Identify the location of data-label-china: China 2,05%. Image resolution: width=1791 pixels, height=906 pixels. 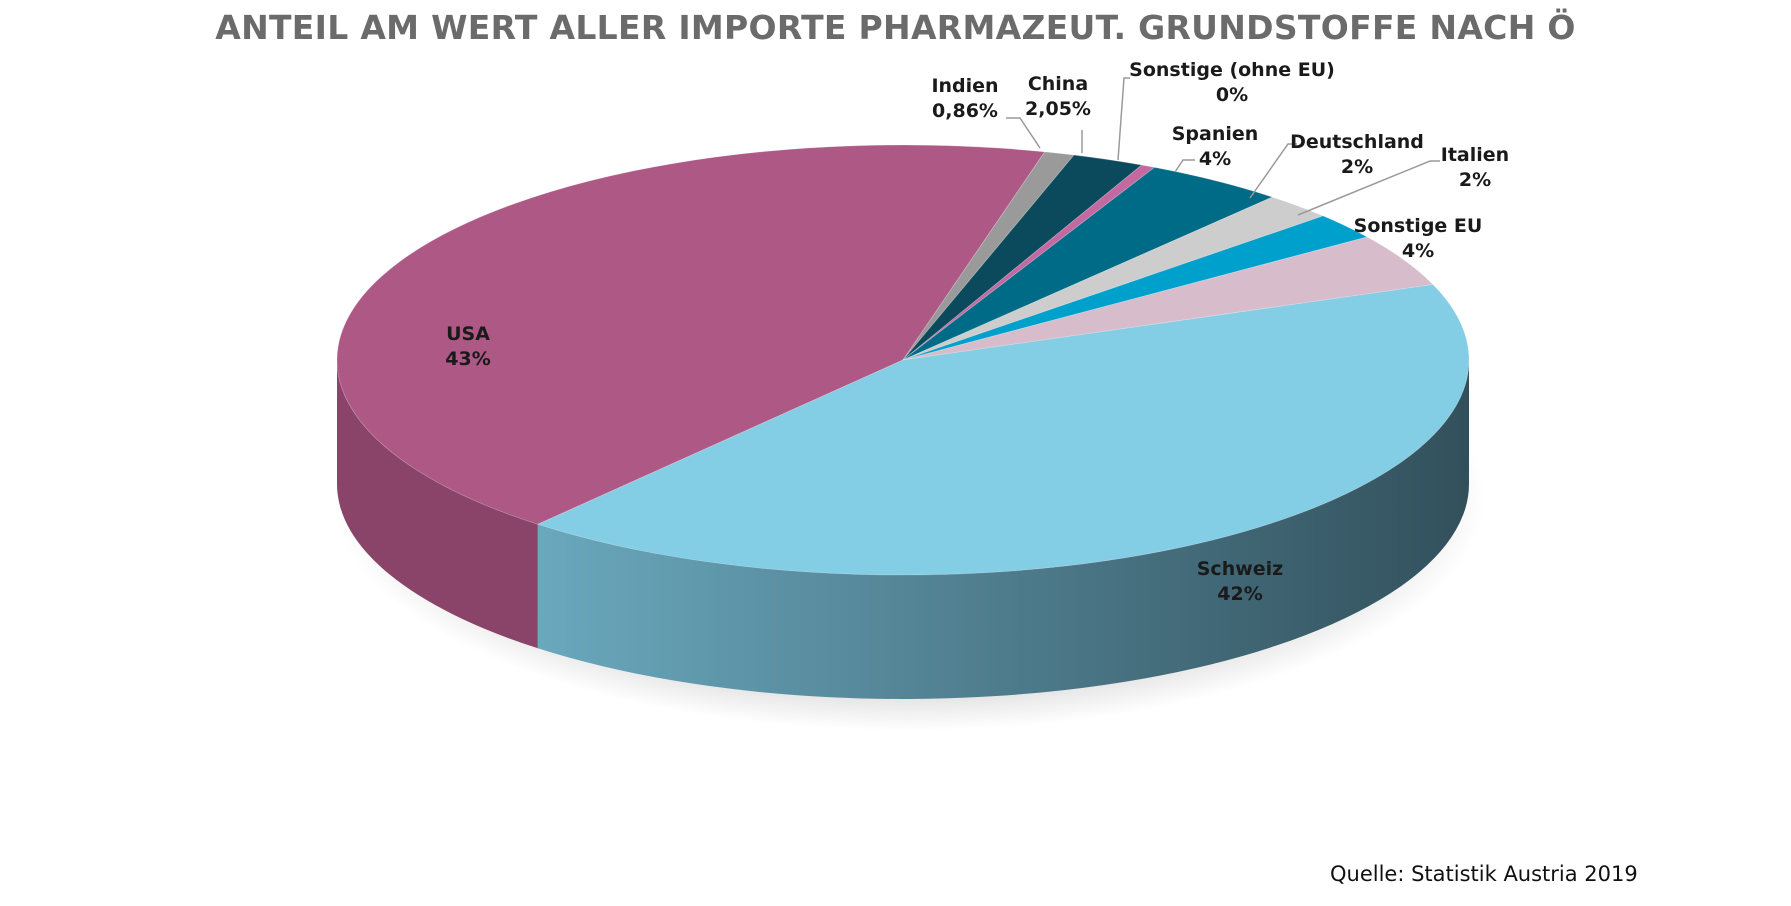
(1058, 96).